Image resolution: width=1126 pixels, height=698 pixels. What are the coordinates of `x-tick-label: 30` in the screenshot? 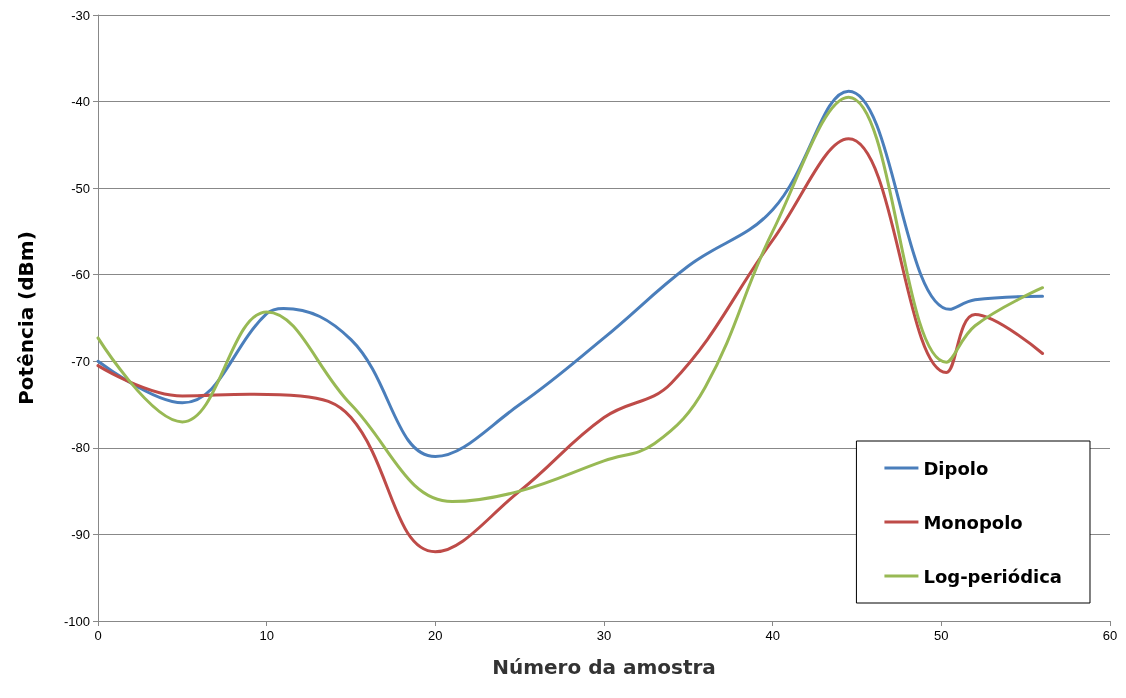 It's located at (604, 635).